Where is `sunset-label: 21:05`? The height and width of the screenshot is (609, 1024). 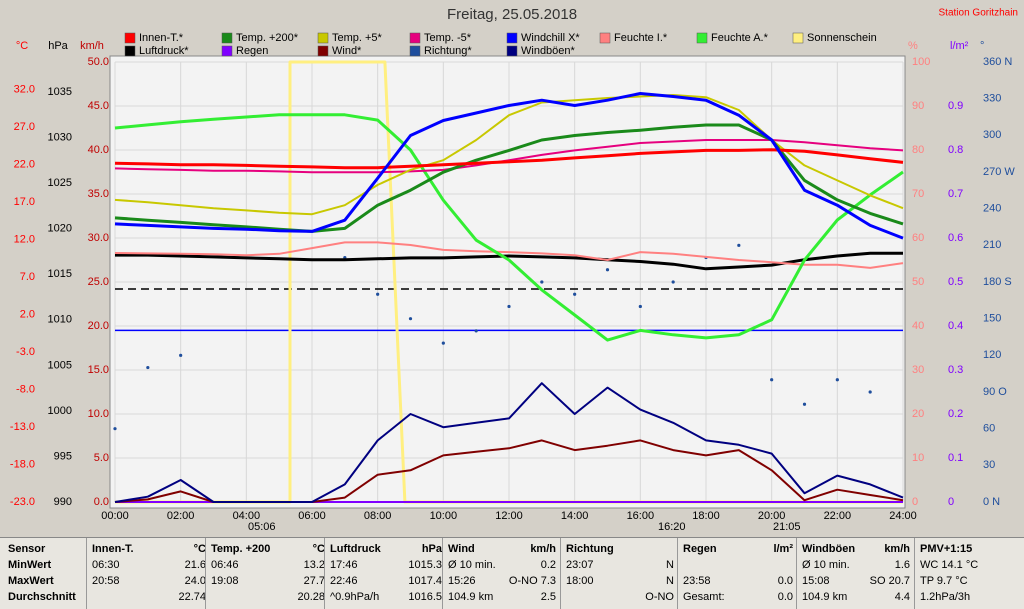 sunset-label: 21:05 is located at coordinates (787, 527).